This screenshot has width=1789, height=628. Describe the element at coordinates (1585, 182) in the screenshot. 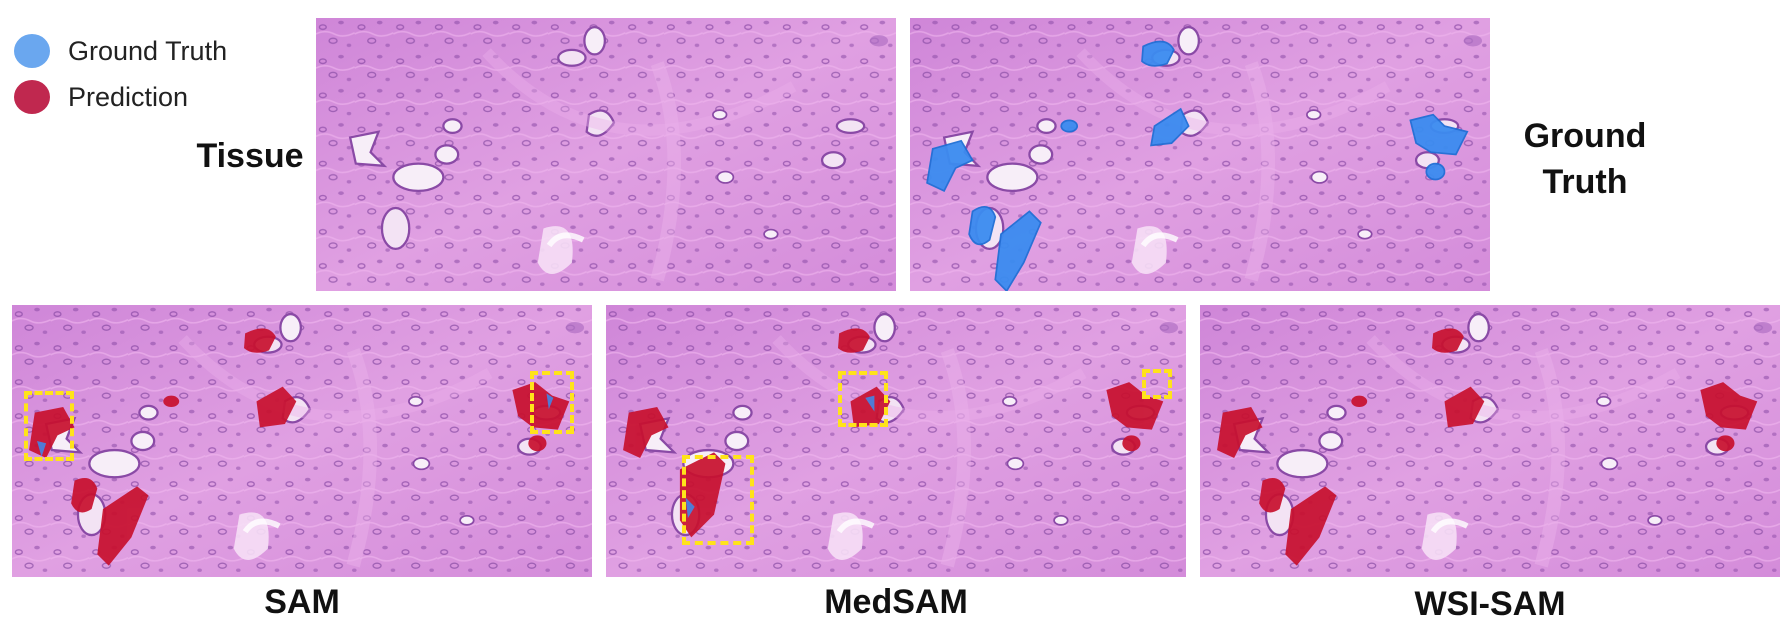

I see `ground-truth-label-line2: Truth` at that location.